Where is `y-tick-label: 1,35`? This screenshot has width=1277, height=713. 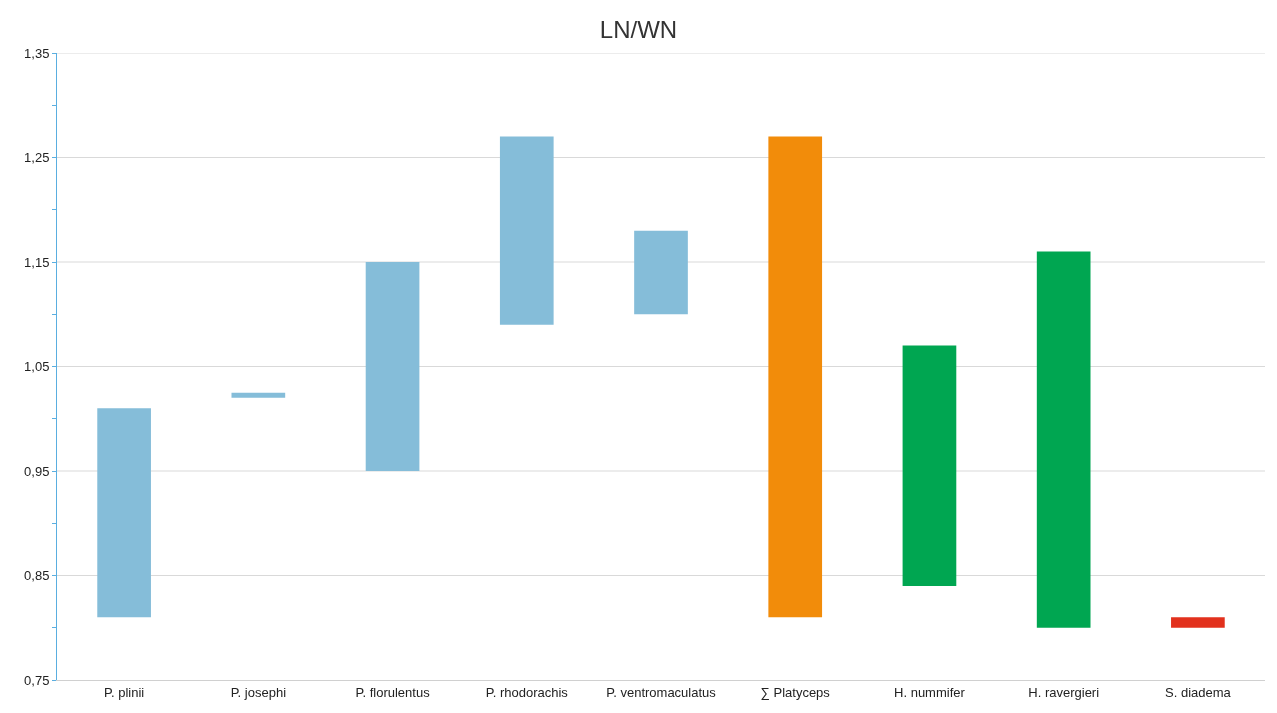 y-tick-label: 1,35 is located at coordinates (37, 53).